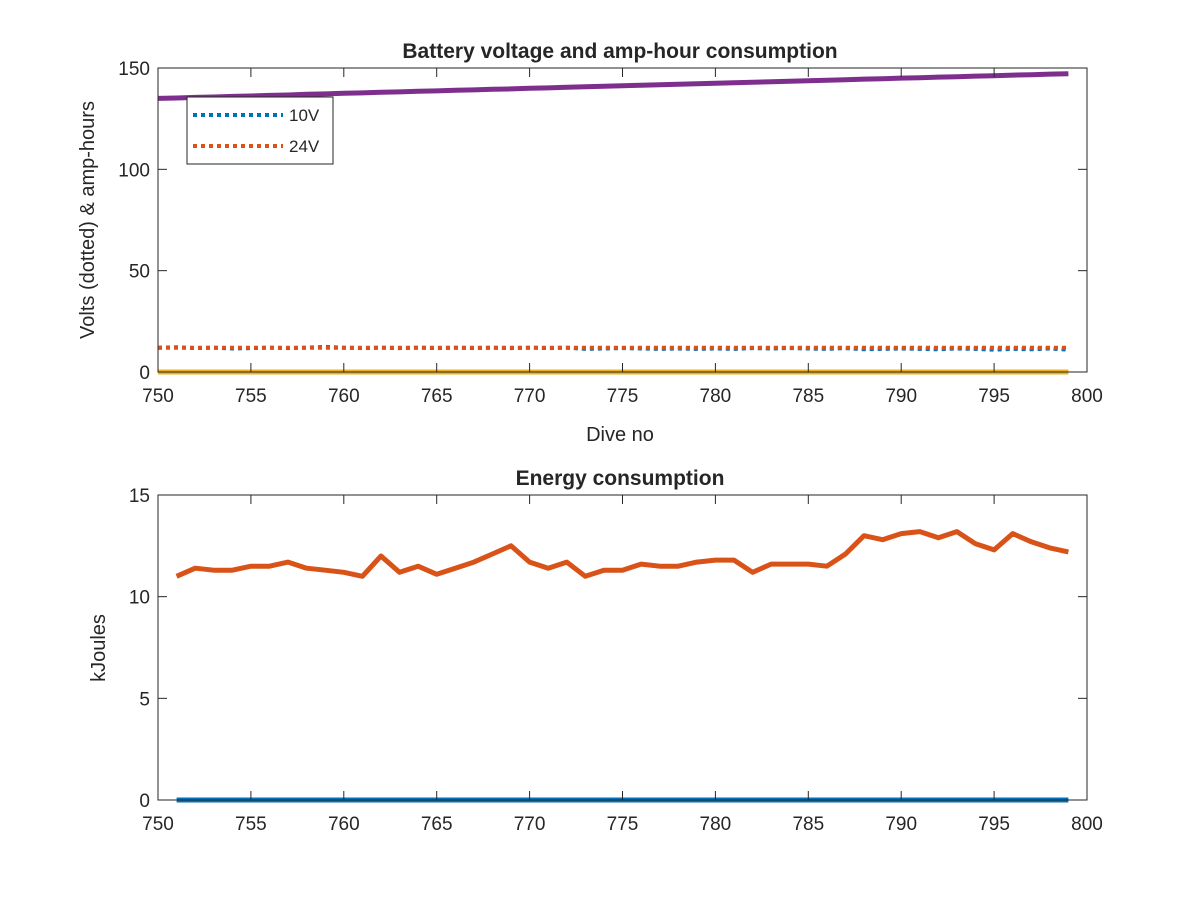  I want to click on battery-x-tick-label: 795, so click(994, 396).